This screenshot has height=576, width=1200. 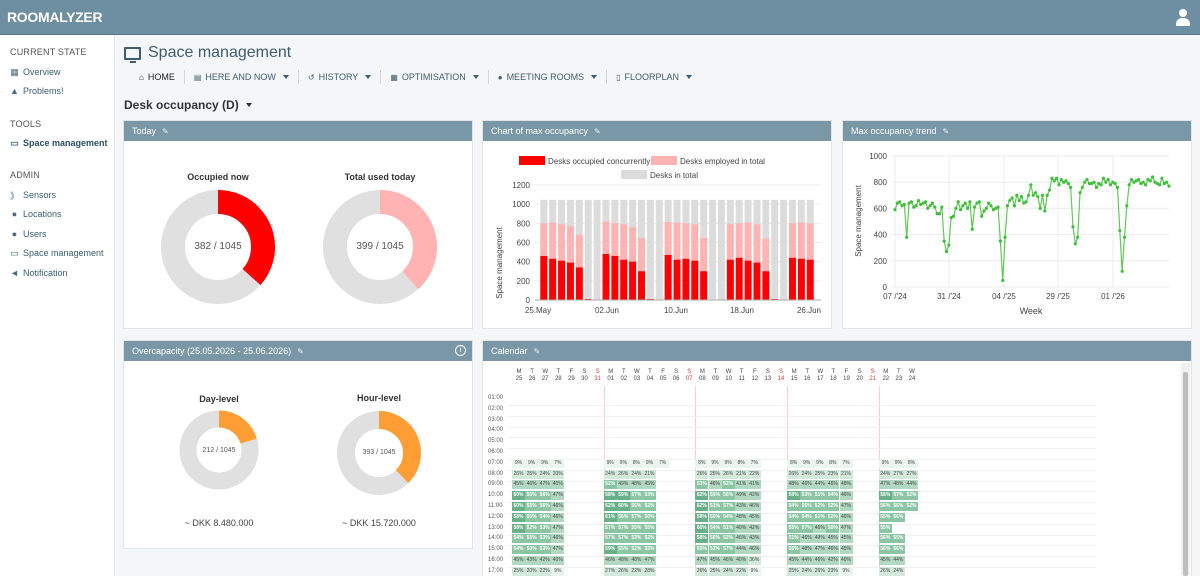 I want to click on sidebar-item-users: ● Users, so click(x=29, y=234).